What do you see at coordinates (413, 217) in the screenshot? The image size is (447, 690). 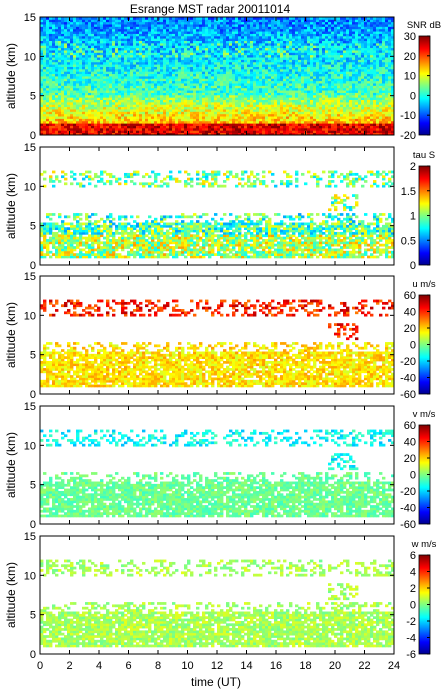 I see `colorbar-tick-label: 1` at bounding box center [413, 217].